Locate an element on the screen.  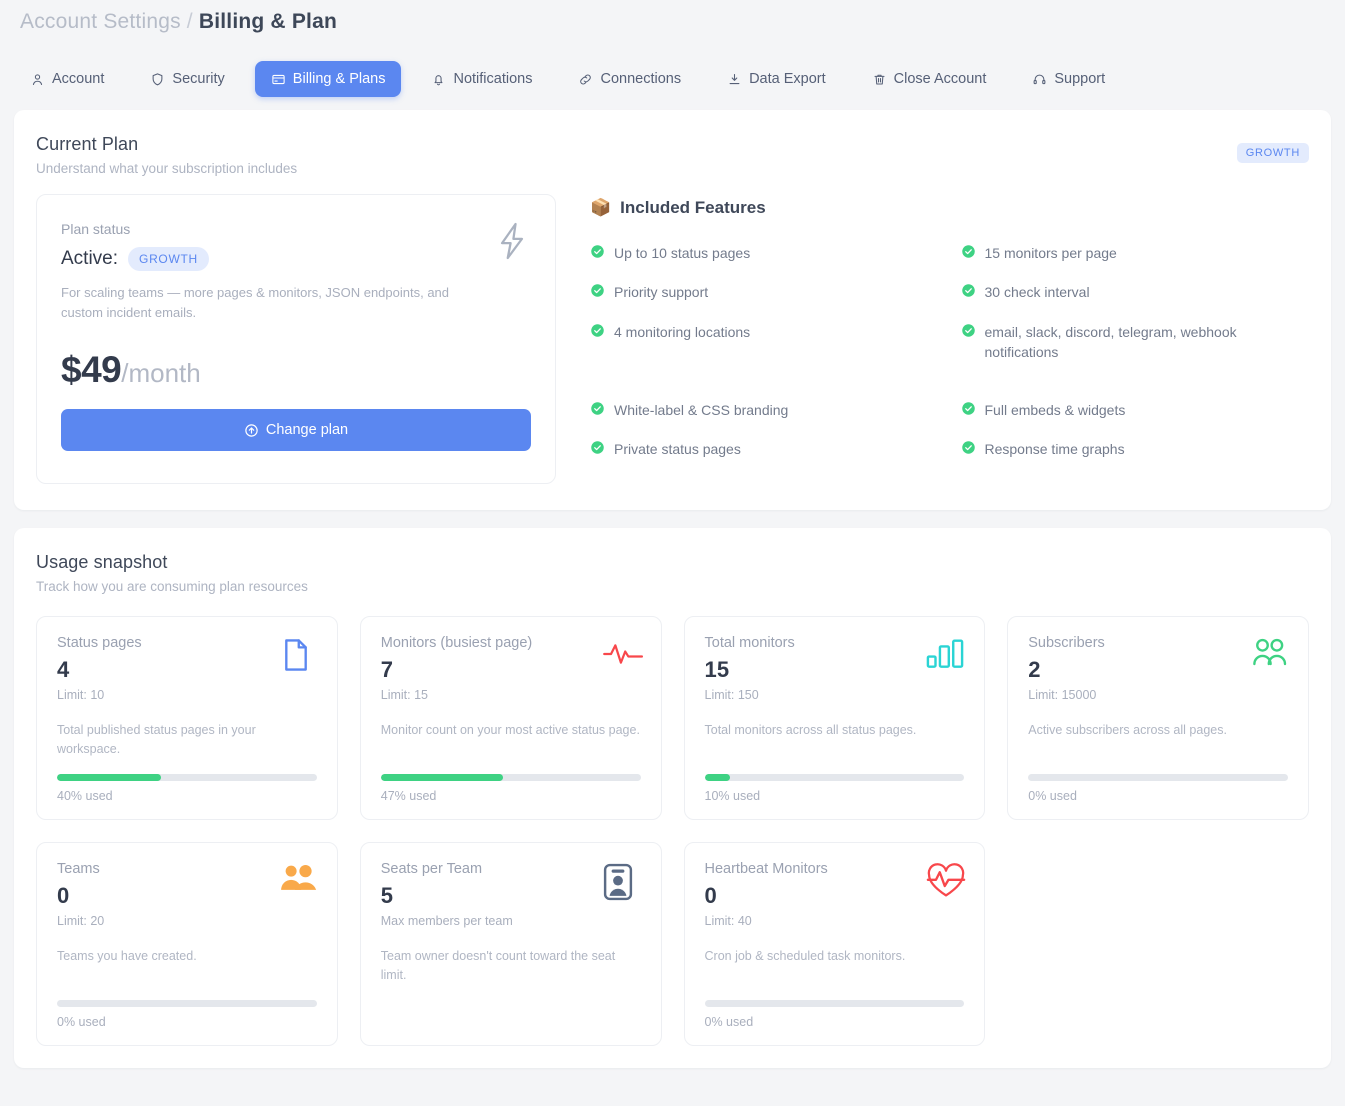
file-icon is located at coordinates (299, 657).